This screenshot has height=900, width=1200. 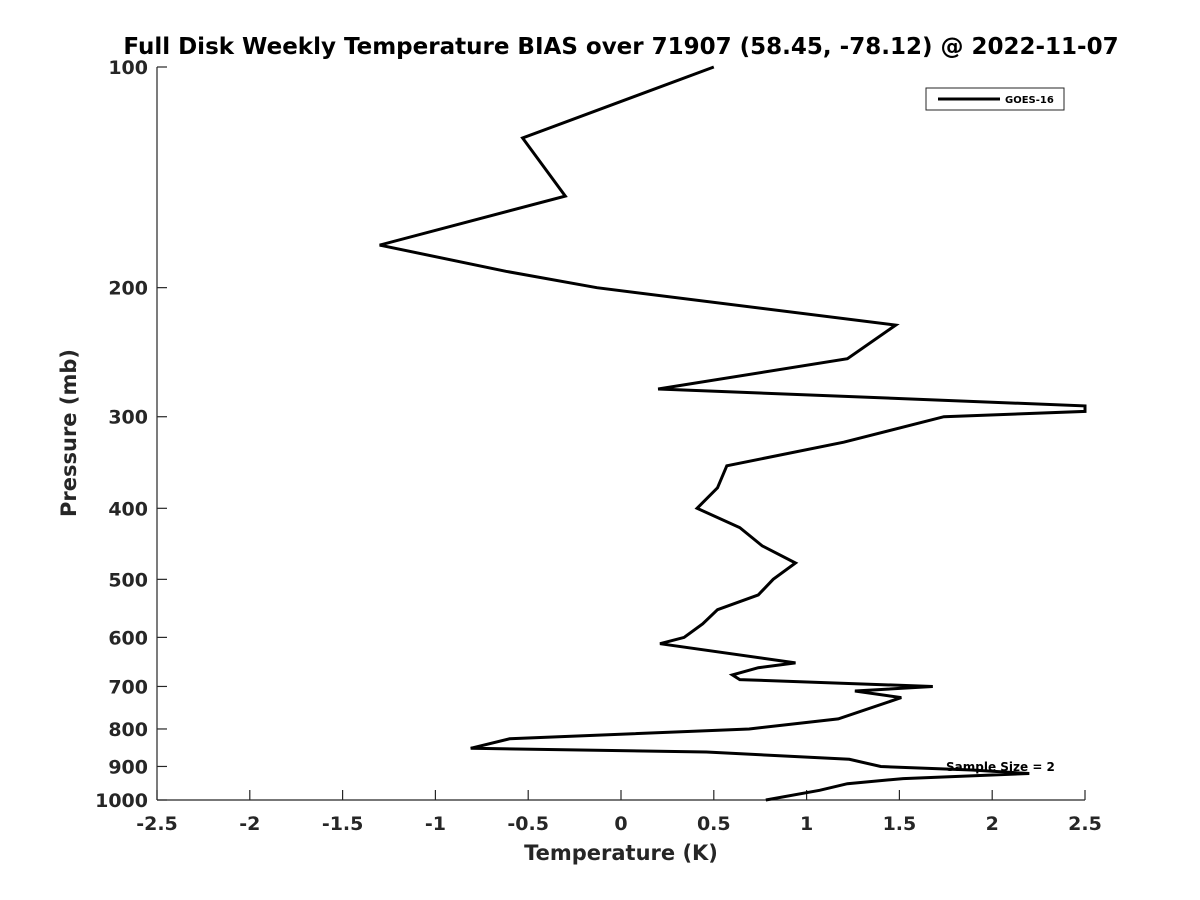 What do you see at coordinates (131, 434) in the screenshot?
I see `y-axis-ticks: 100 200 300 400 500 600 700 800 900 1000` at bounding box center [131, 434].